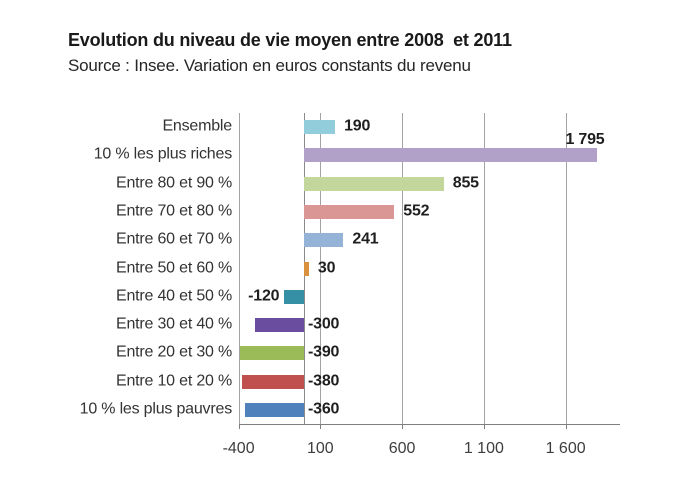 This screenshot has height=482, width=700. Describe the element at coordinates (465, 183) in the screenshot. I see `bar-value-label: 855` at that location.